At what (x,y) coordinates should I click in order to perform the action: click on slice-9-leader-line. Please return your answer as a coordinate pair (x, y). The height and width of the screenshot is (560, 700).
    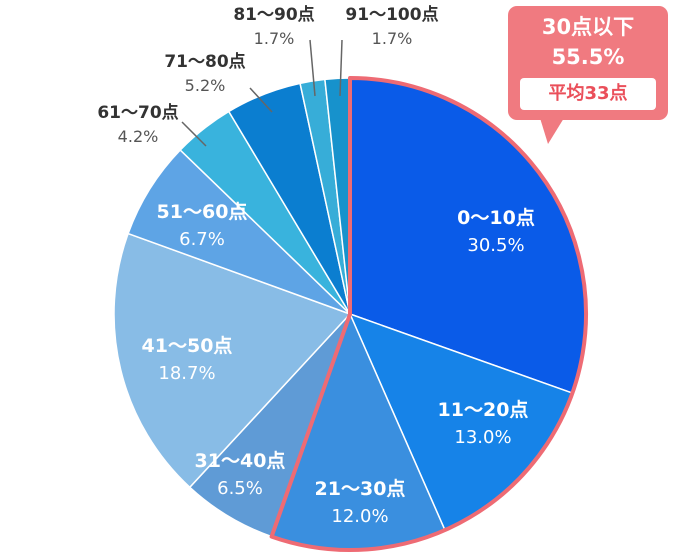
    Looking at the image, I should click on (312, 68).